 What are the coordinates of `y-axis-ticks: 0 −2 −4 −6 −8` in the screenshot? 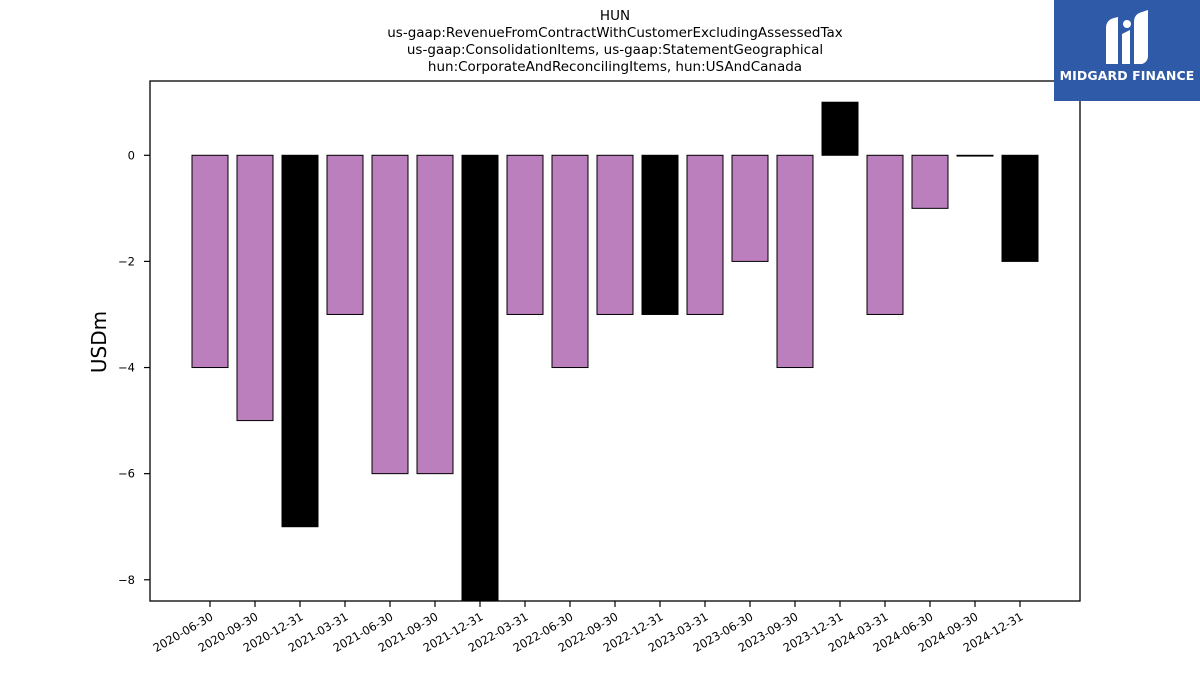 It's located at (134, 367).